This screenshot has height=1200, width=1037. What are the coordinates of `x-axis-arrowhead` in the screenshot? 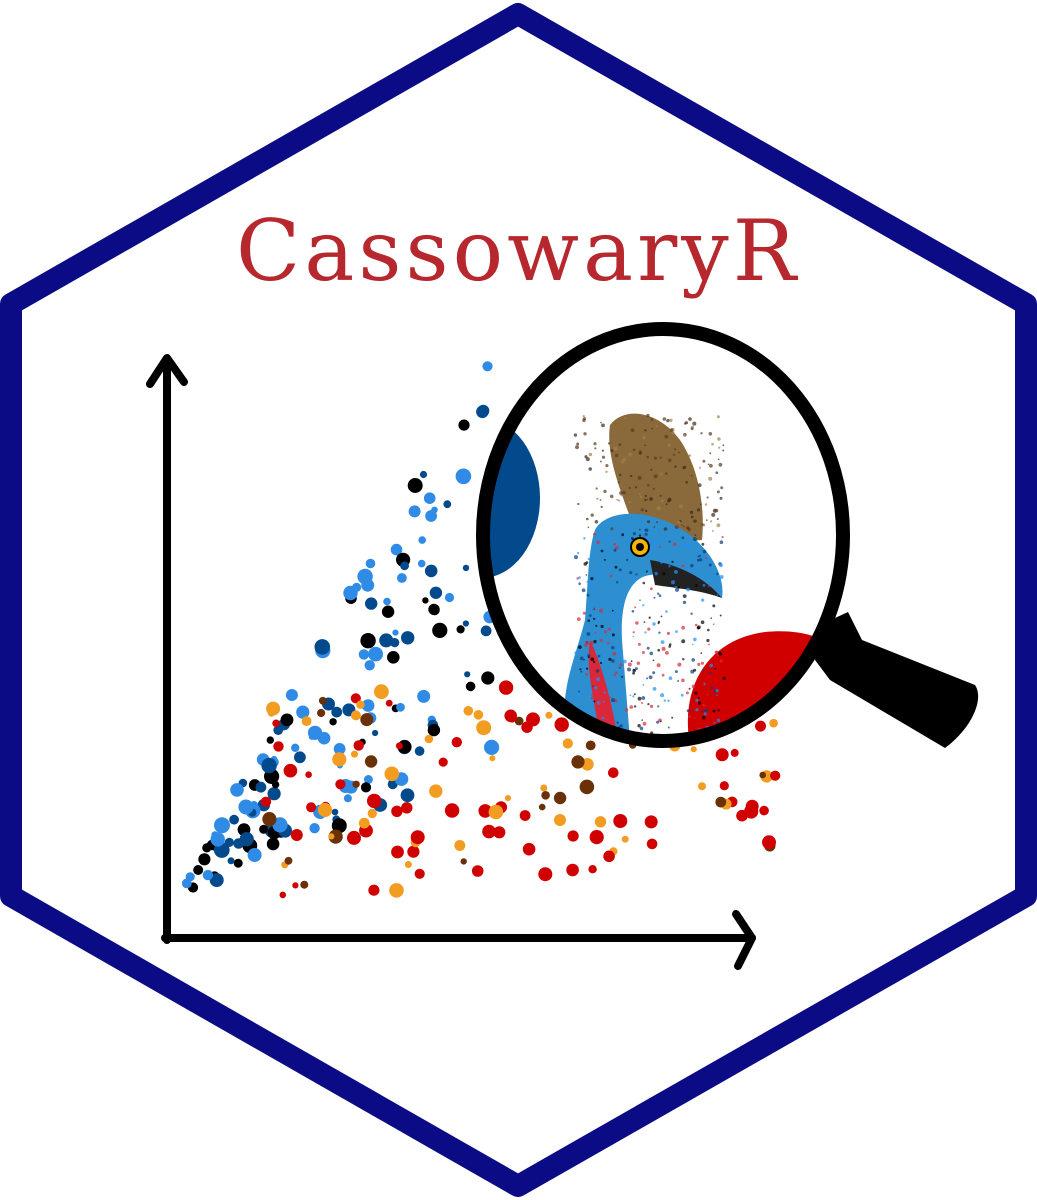 It's located at (744, 940).